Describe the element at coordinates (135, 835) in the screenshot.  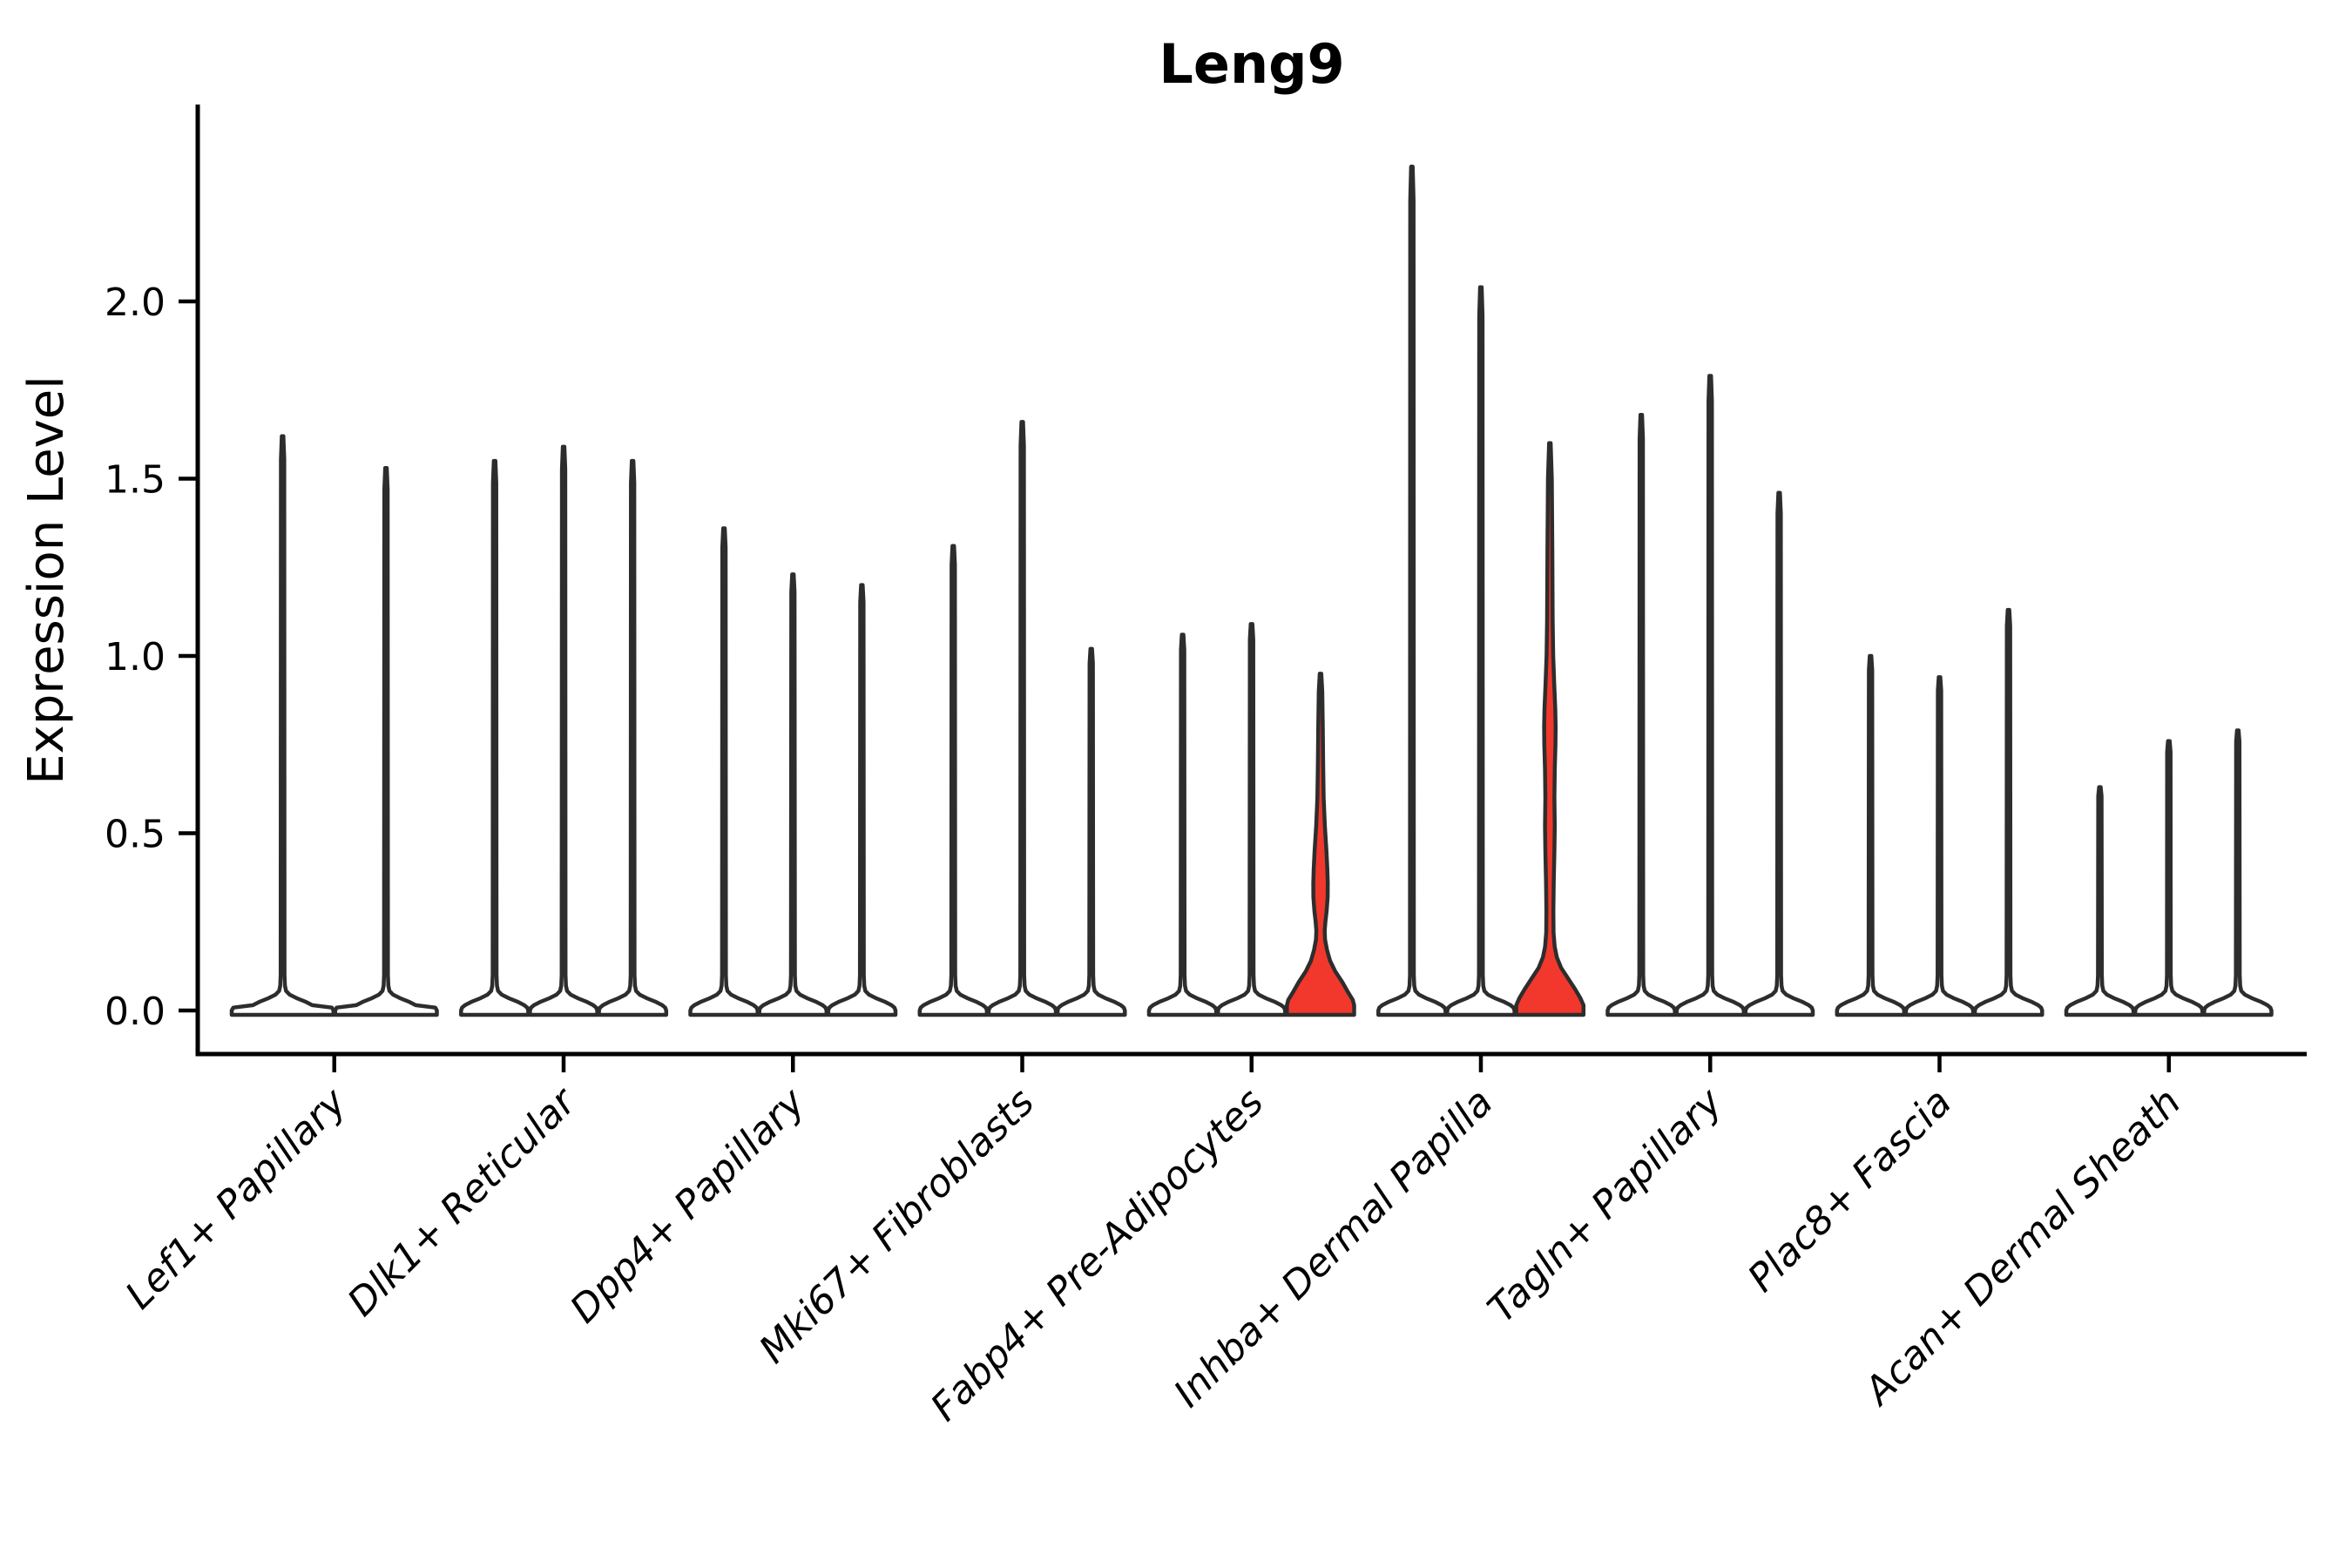
I see `y-tick-label: 0.5` at that location.